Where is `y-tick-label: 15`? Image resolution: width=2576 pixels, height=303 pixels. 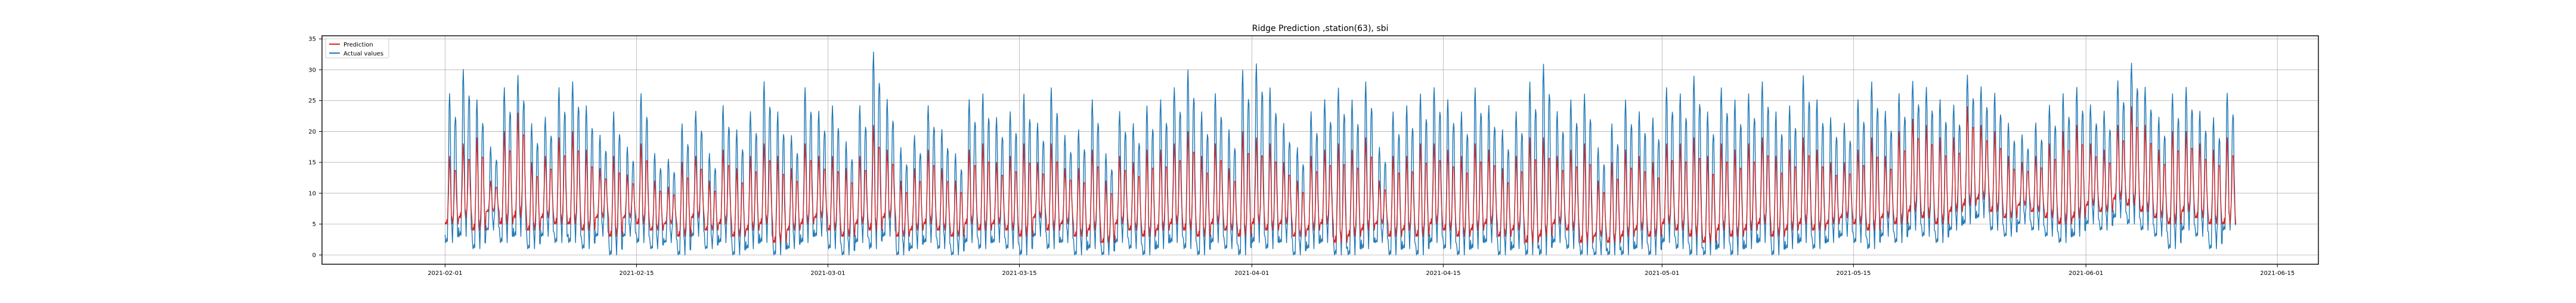
y-tick-label: 15 is located at coordinates (312, 163).